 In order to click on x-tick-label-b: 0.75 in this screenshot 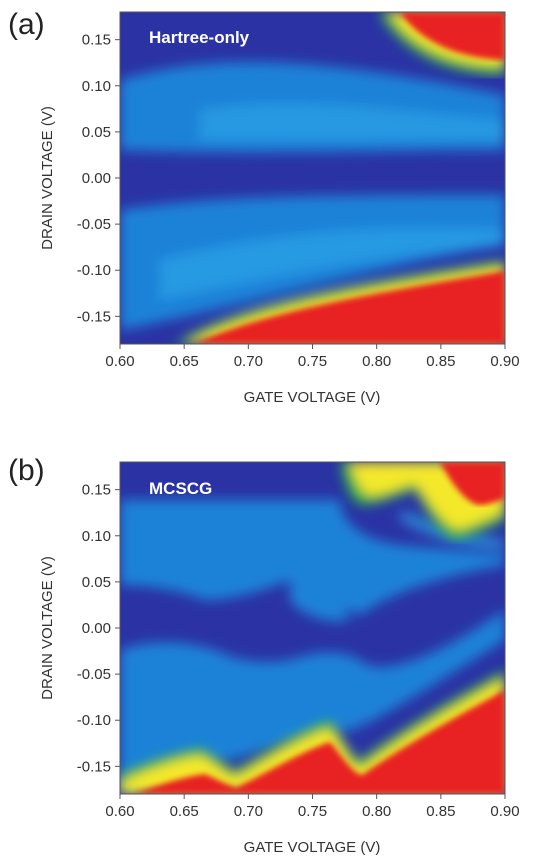, I will do `click(312, 811)`.